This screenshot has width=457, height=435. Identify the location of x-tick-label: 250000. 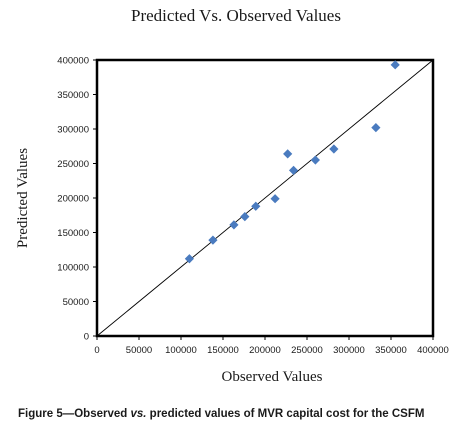
(307, 350).